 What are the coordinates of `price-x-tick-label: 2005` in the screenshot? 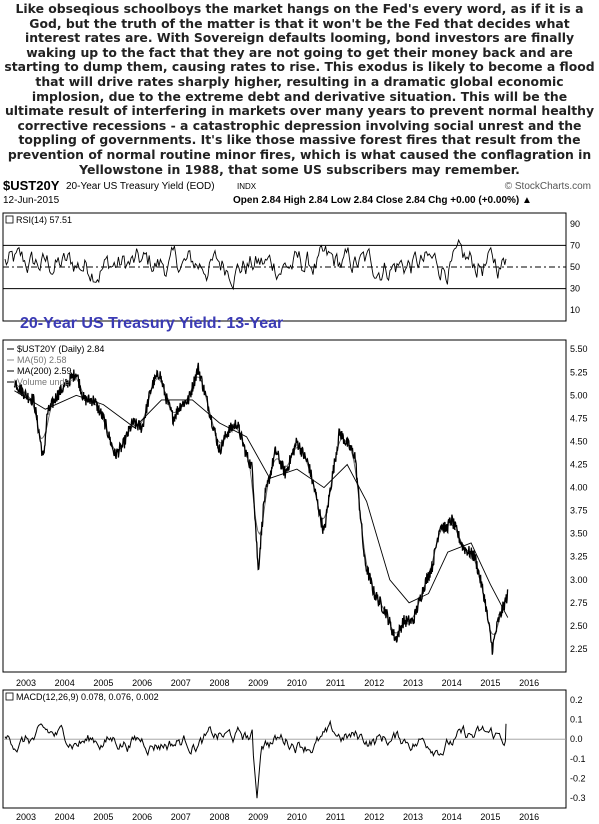 It's located at (103, 683).